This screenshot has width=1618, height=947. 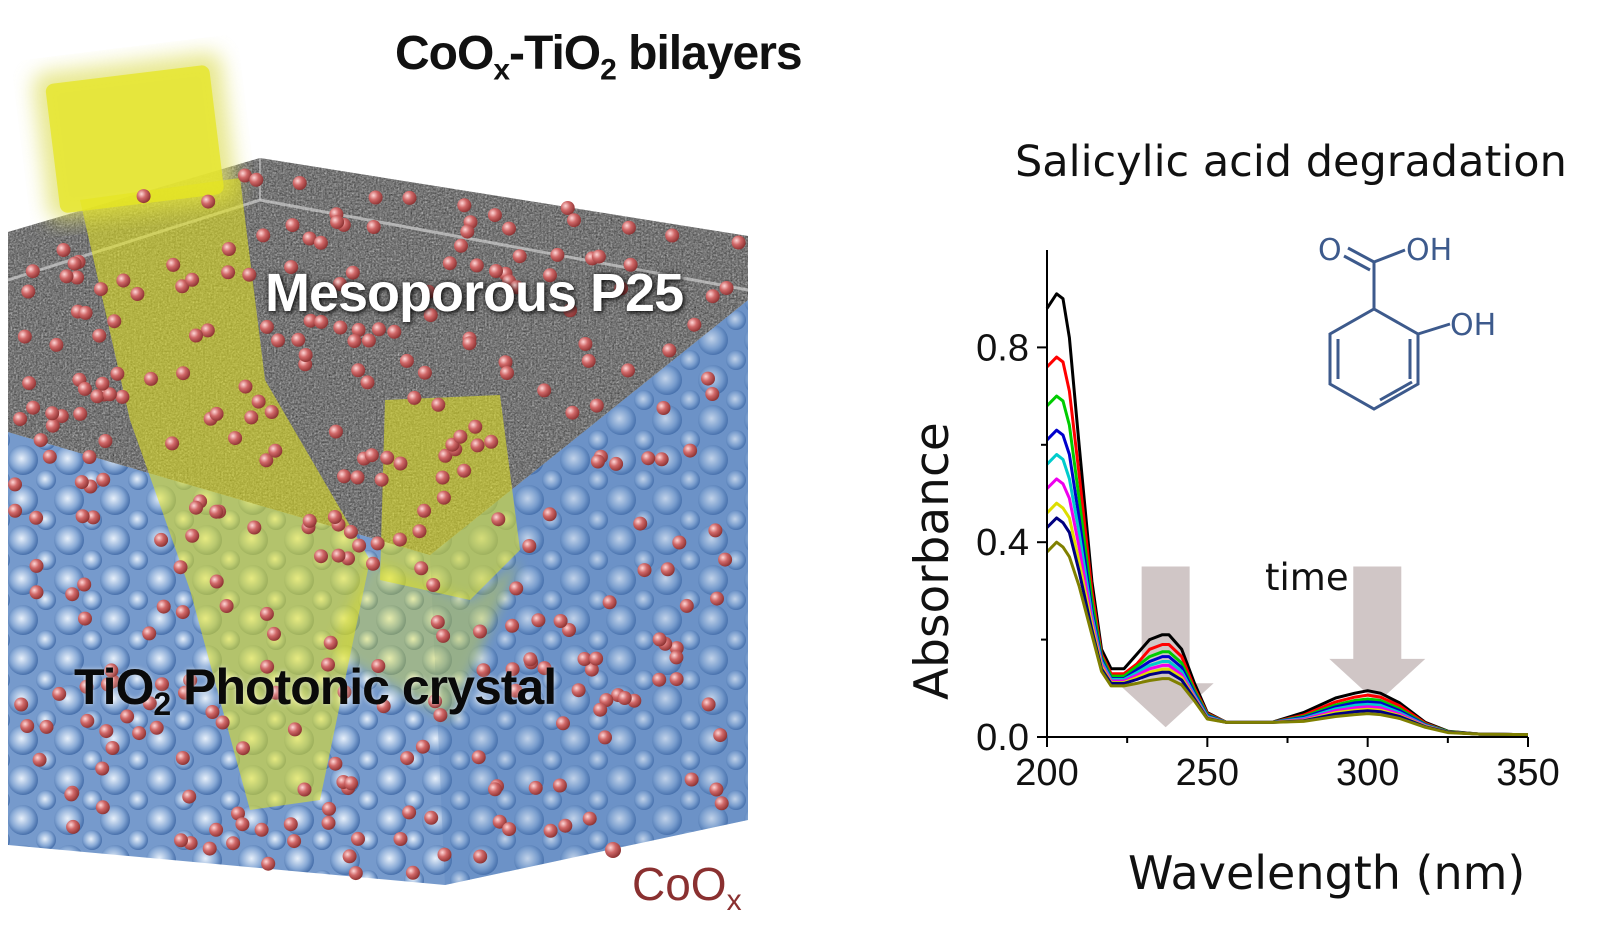 I want to click on time-arrow, so click(x=1377, y=634).